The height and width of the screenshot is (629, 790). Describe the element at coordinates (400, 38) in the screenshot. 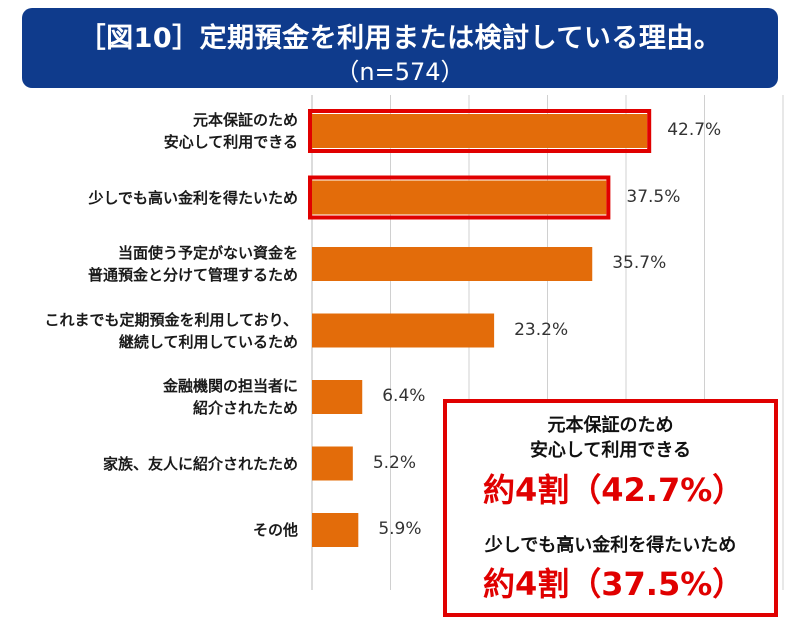

I see `chart-title: ［図10］定期預金を利用または検討している理由。` at that location.